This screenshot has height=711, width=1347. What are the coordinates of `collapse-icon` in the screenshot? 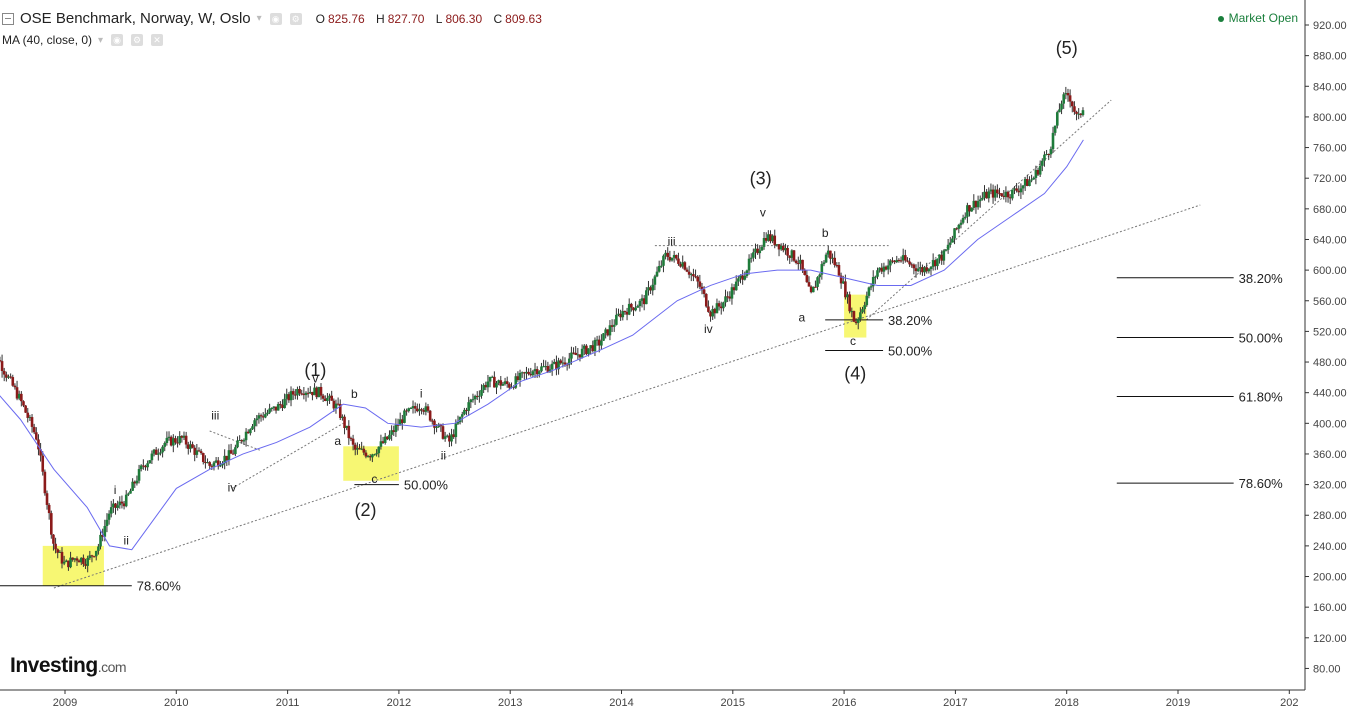 It's located at (8, 18).